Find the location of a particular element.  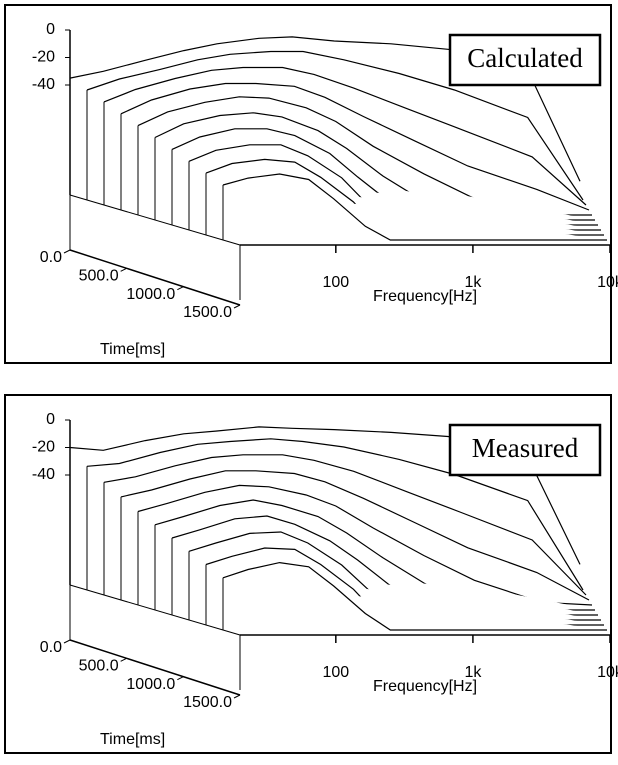

chart-title: Measured is located at coordinates (525, 448).